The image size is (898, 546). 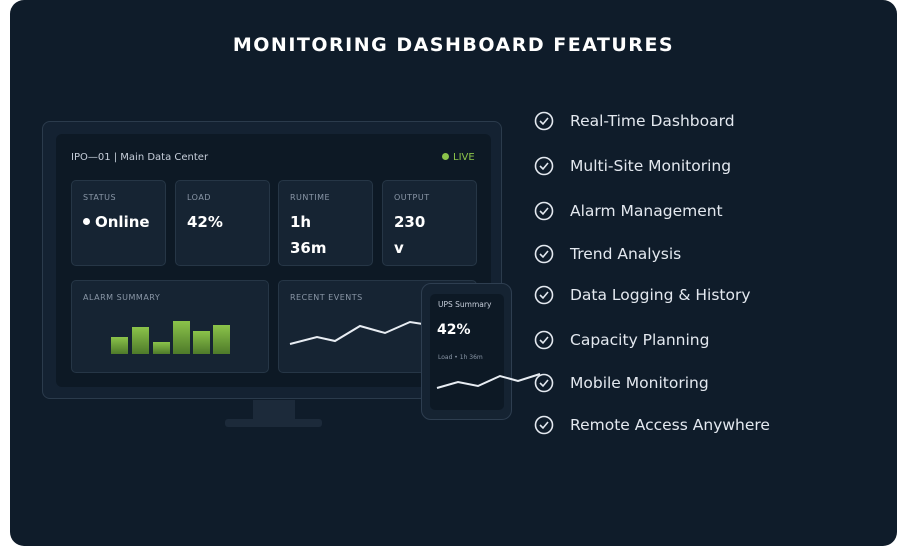 I want to click on stat-label: RUNTIME, so click(x=310, y=197).